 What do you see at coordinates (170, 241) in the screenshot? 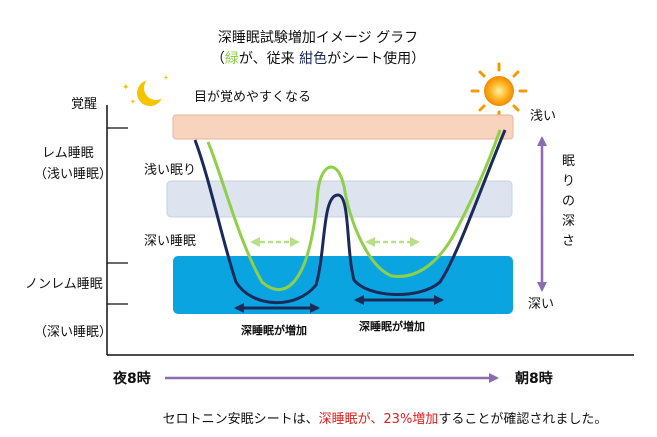
I see `label-deep-sleep: 深い睡眠` at bounding box center [170, 241].